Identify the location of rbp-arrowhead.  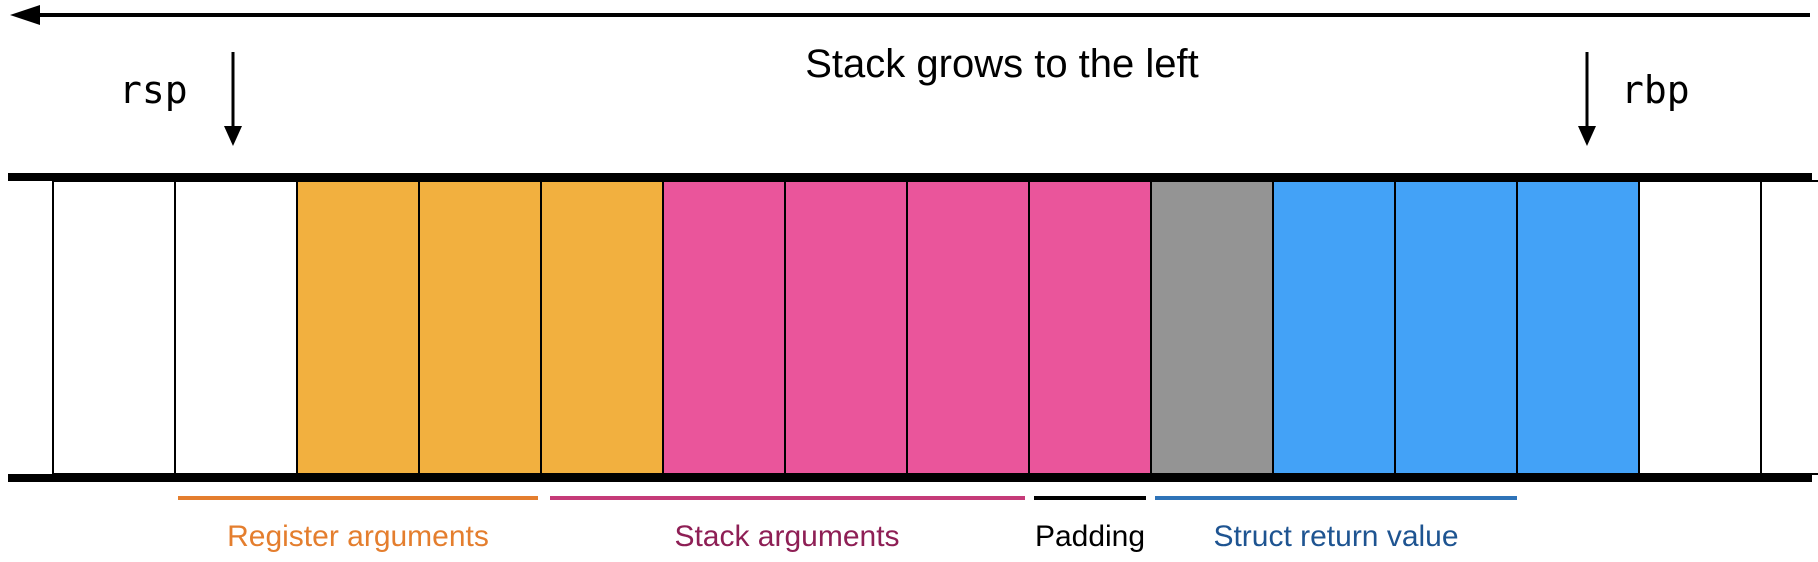
(1587, 136).